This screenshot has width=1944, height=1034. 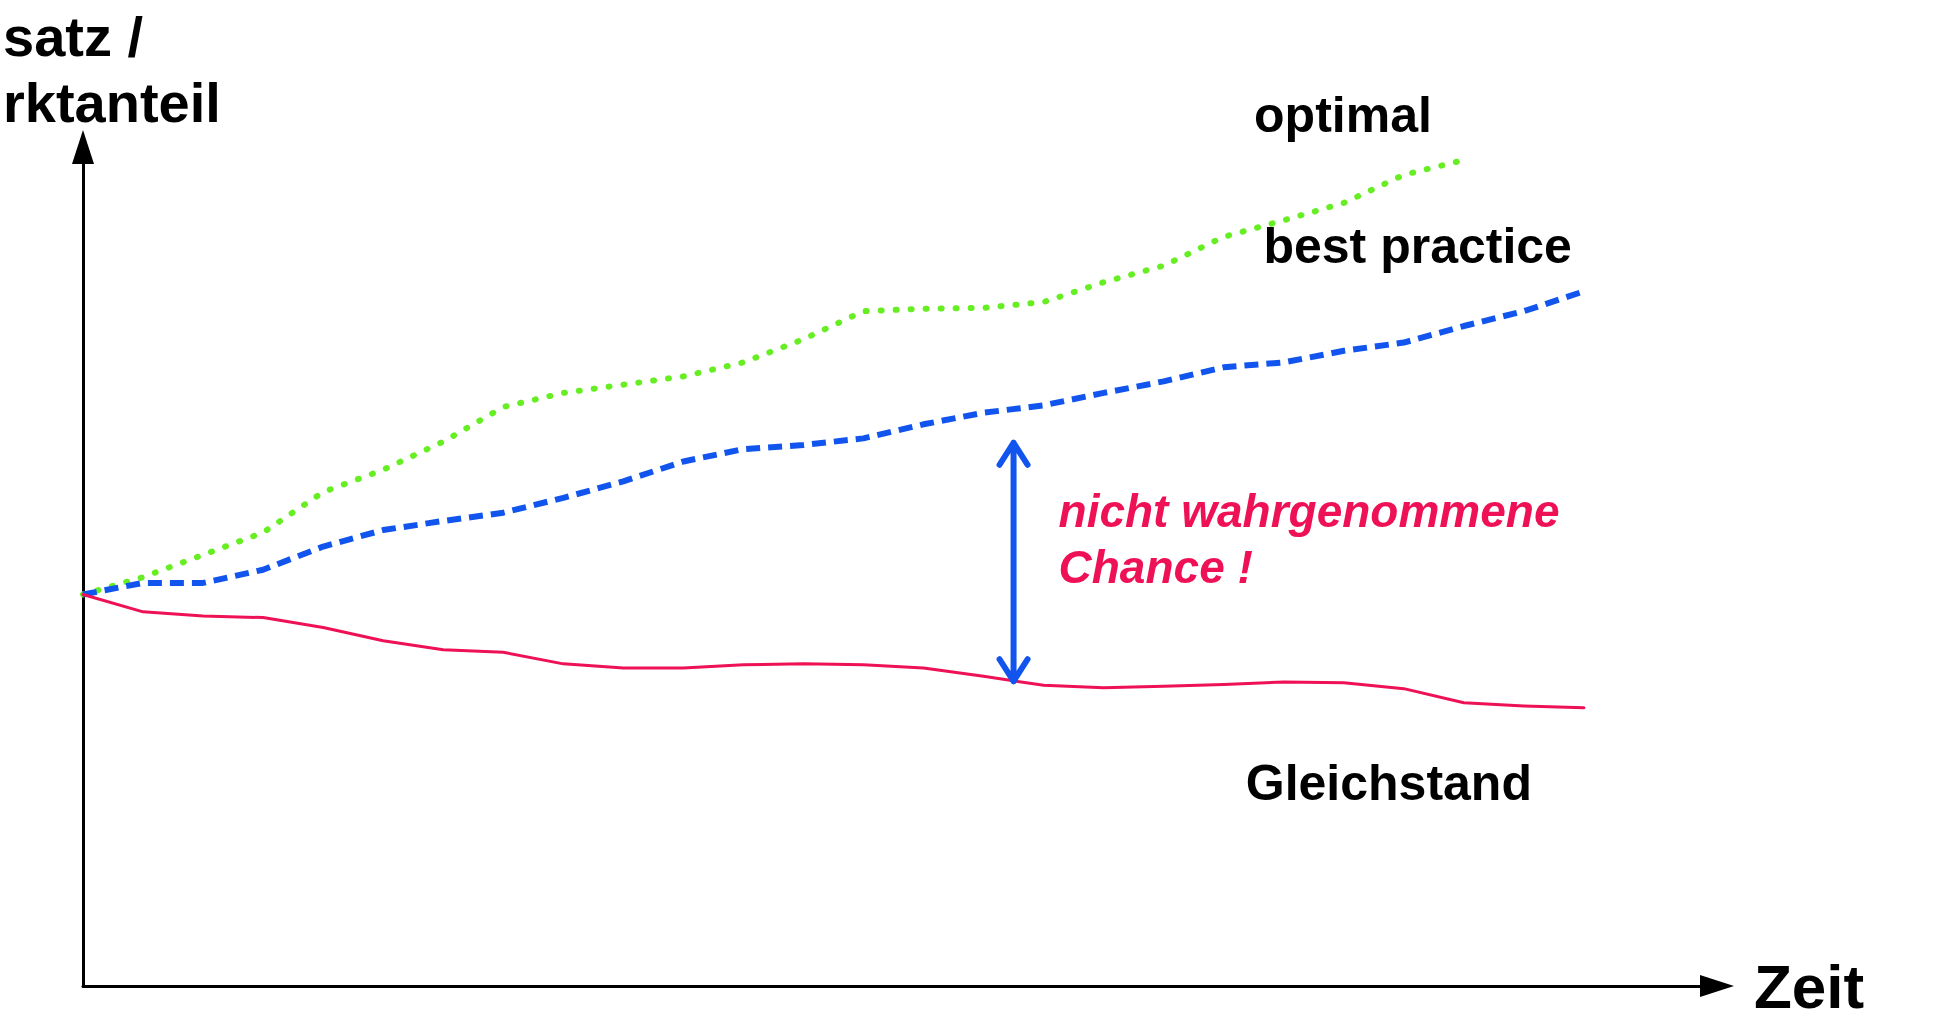 What do you see at coordinates (1417, 246) in the screenshot?
I see `series-label: best practice` at bounding box center [1417, 246].